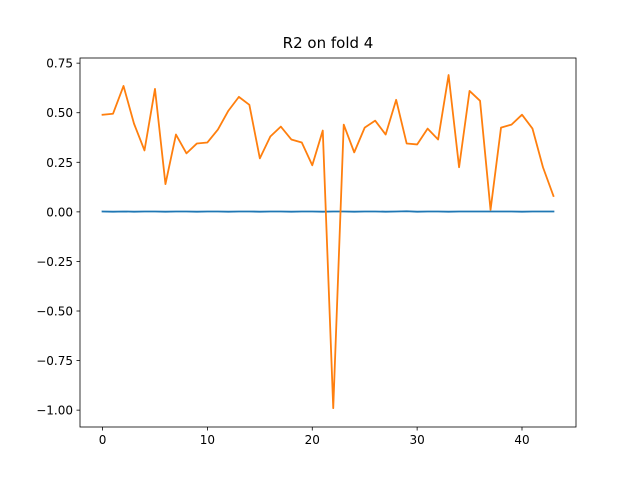 The width and height of the screenshot is (640, 480). What do you see at coordinates (54, 262) in the screenshot?
I see `y-tick-label: −0.25` at bounding box center [54, 262].